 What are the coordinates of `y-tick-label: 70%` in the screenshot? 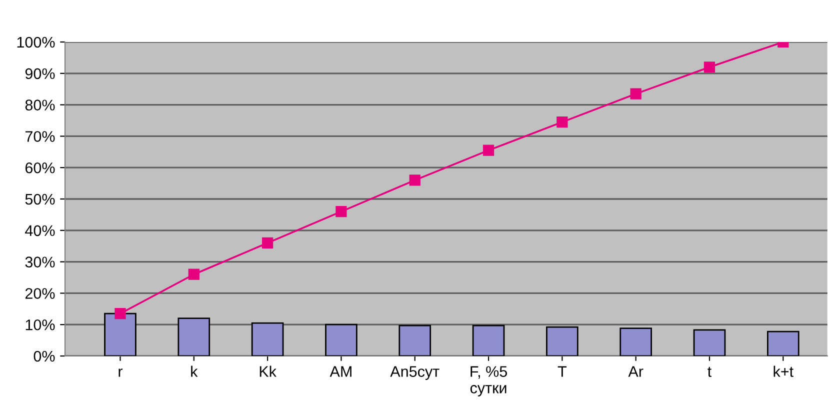 It's located at (40, 136).